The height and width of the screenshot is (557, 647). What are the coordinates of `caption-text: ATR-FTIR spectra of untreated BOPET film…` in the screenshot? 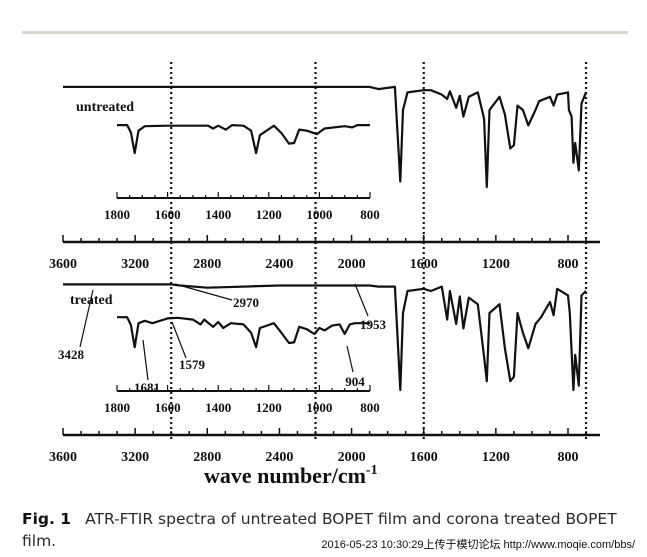 It's located at (319, 530).